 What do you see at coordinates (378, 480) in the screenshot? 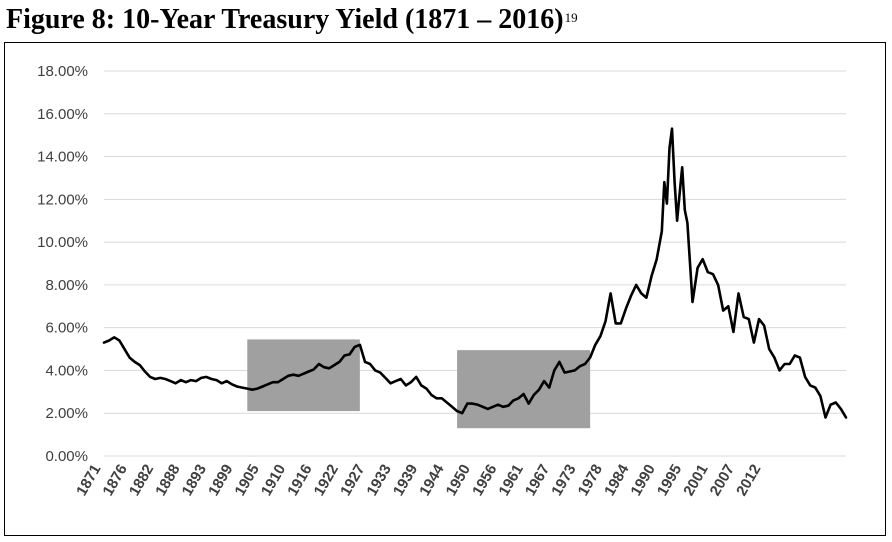
I see `x-tick-label: 1933` at bounding box center [378, 480].